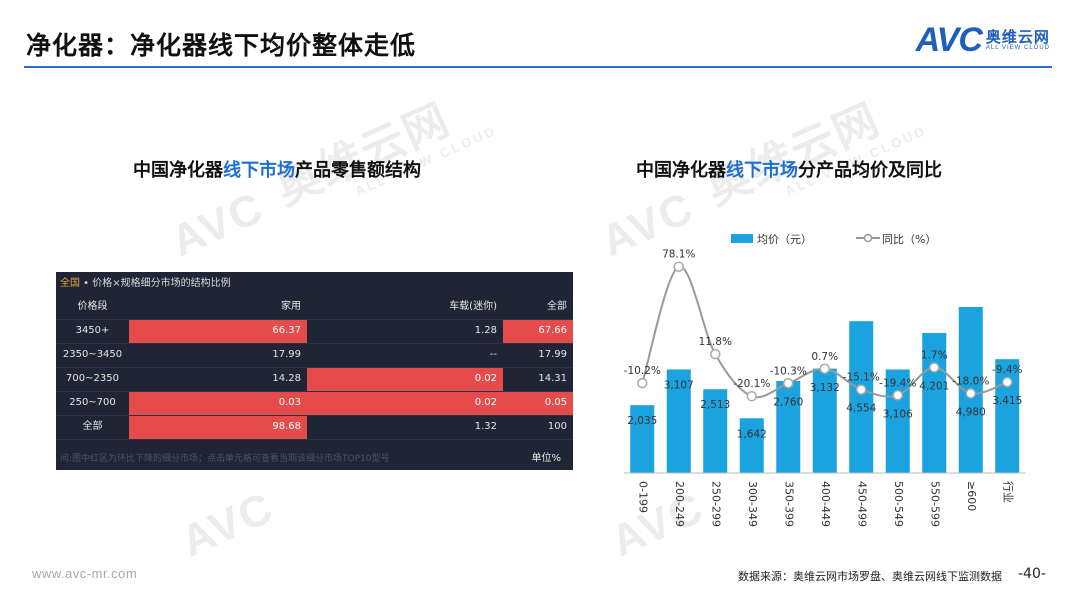 The width and height of the screenshot is (1080, 608). I want to click on bar-value-label: 4,980, so click(971, 412).